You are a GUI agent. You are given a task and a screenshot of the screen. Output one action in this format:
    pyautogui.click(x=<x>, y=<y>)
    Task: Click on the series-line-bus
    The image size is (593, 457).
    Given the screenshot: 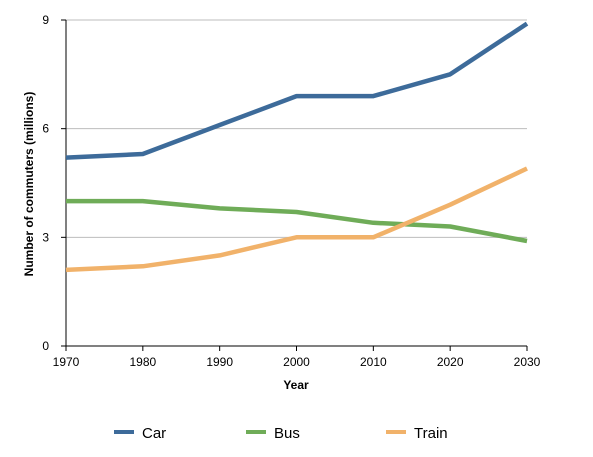 What is the action you would take?
    pyautogui.click(x=297, y=221)
    